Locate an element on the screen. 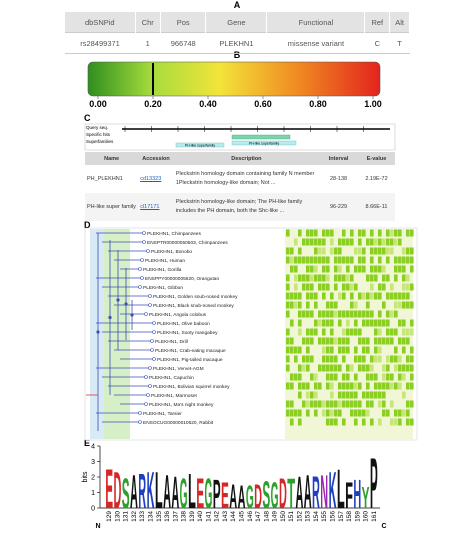  position-label: 143 is located at coordinates (225, 516).